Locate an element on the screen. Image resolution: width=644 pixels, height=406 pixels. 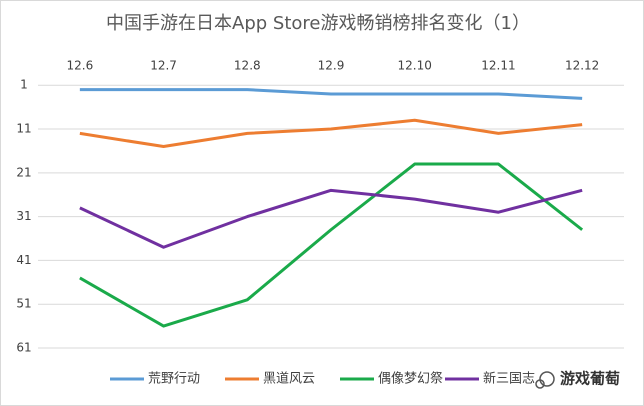
x-tick-label: 12.6 is located at coordinates (79, 66).